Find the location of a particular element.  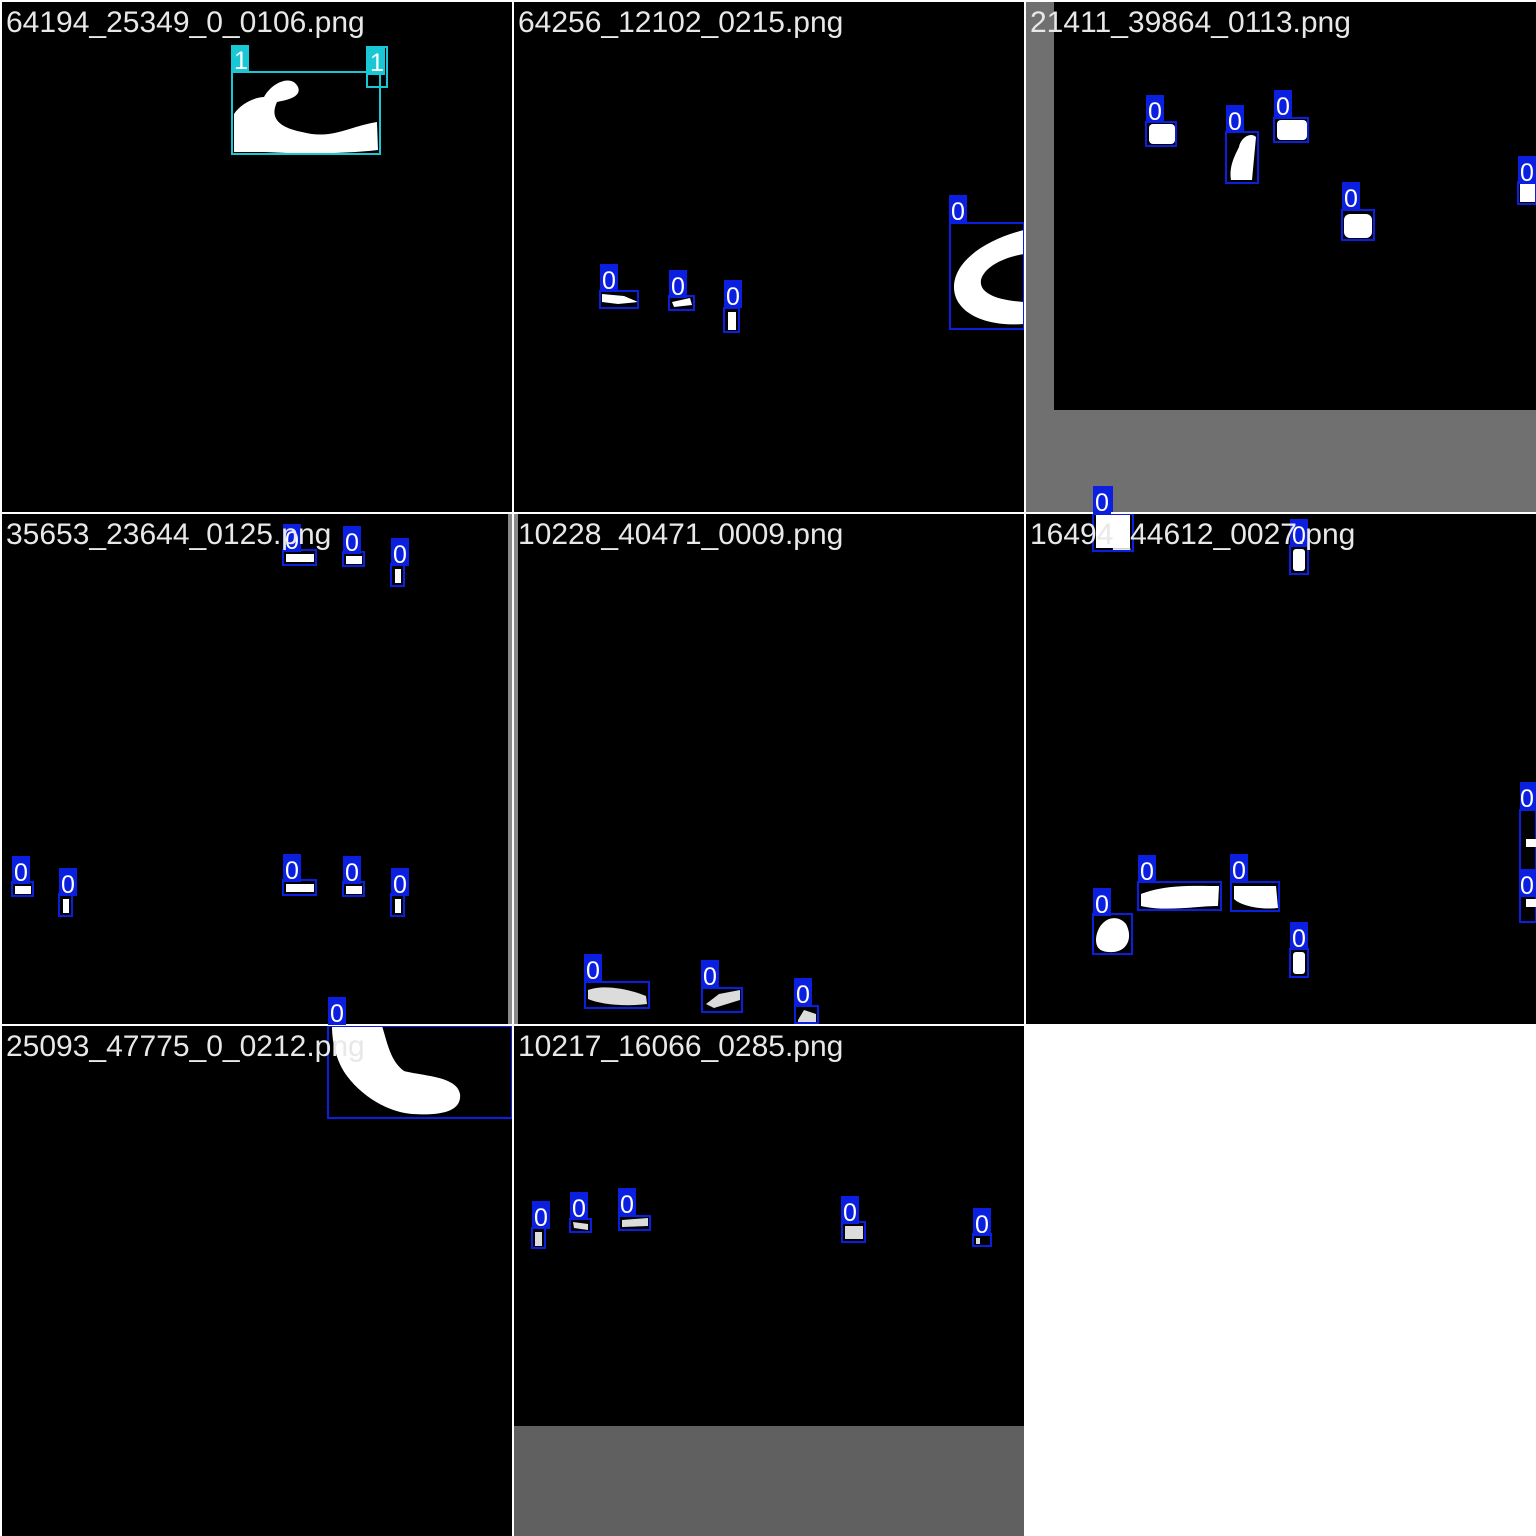

mask-image-1: 1 1 is located at coordinates (309, 100).